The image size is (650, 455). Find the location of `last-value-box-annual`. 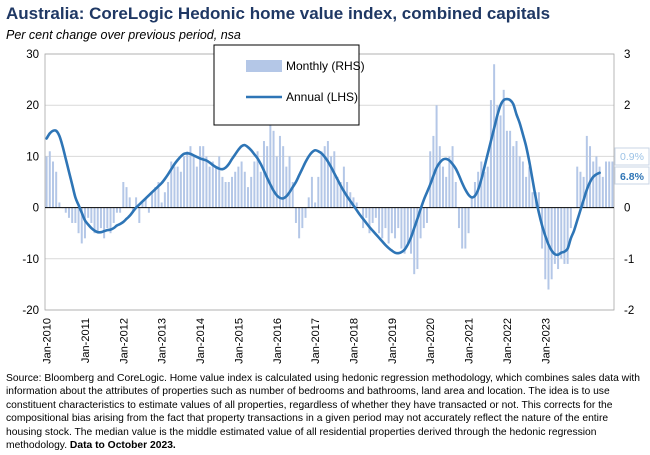

last-value-box-annual is located at coordinates (632, 175).